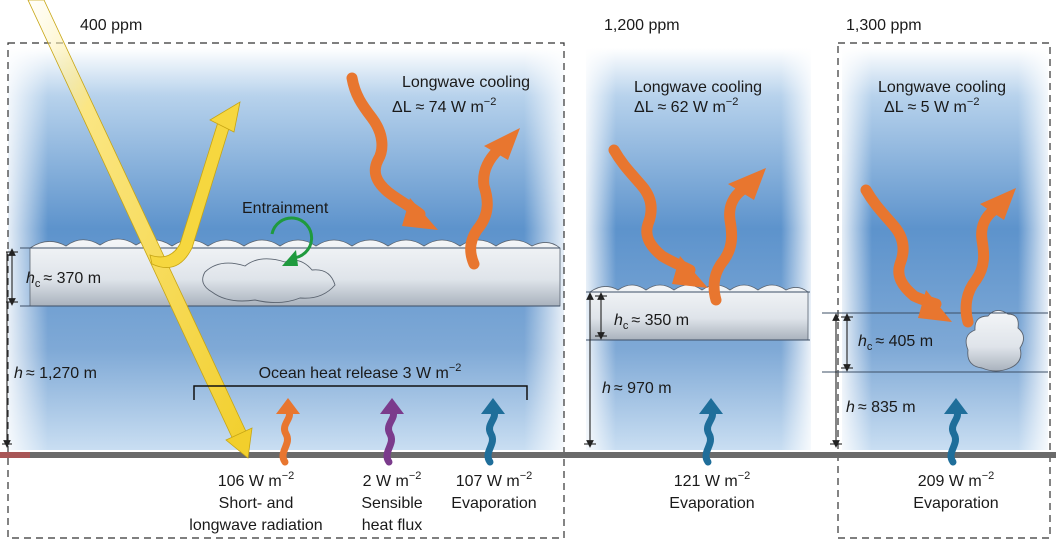 The width and height of the screenshot is (1056, 552). I want to click on flux-name-evap-400: Evaporation, so click(493, 503).